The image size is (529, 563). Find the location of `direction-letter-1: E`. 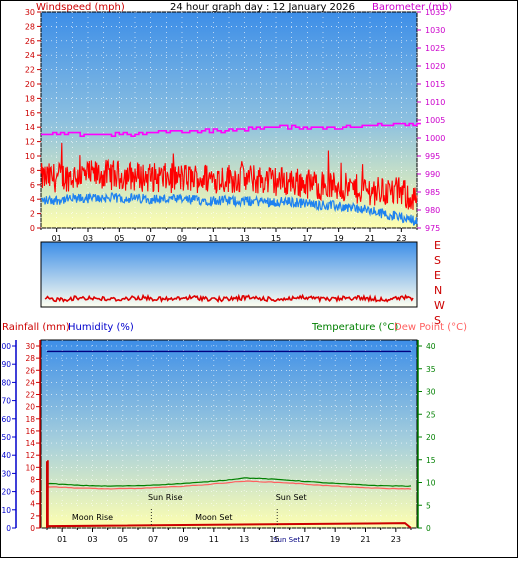

direction-letter-1: E is located at coordinates (437, 245).